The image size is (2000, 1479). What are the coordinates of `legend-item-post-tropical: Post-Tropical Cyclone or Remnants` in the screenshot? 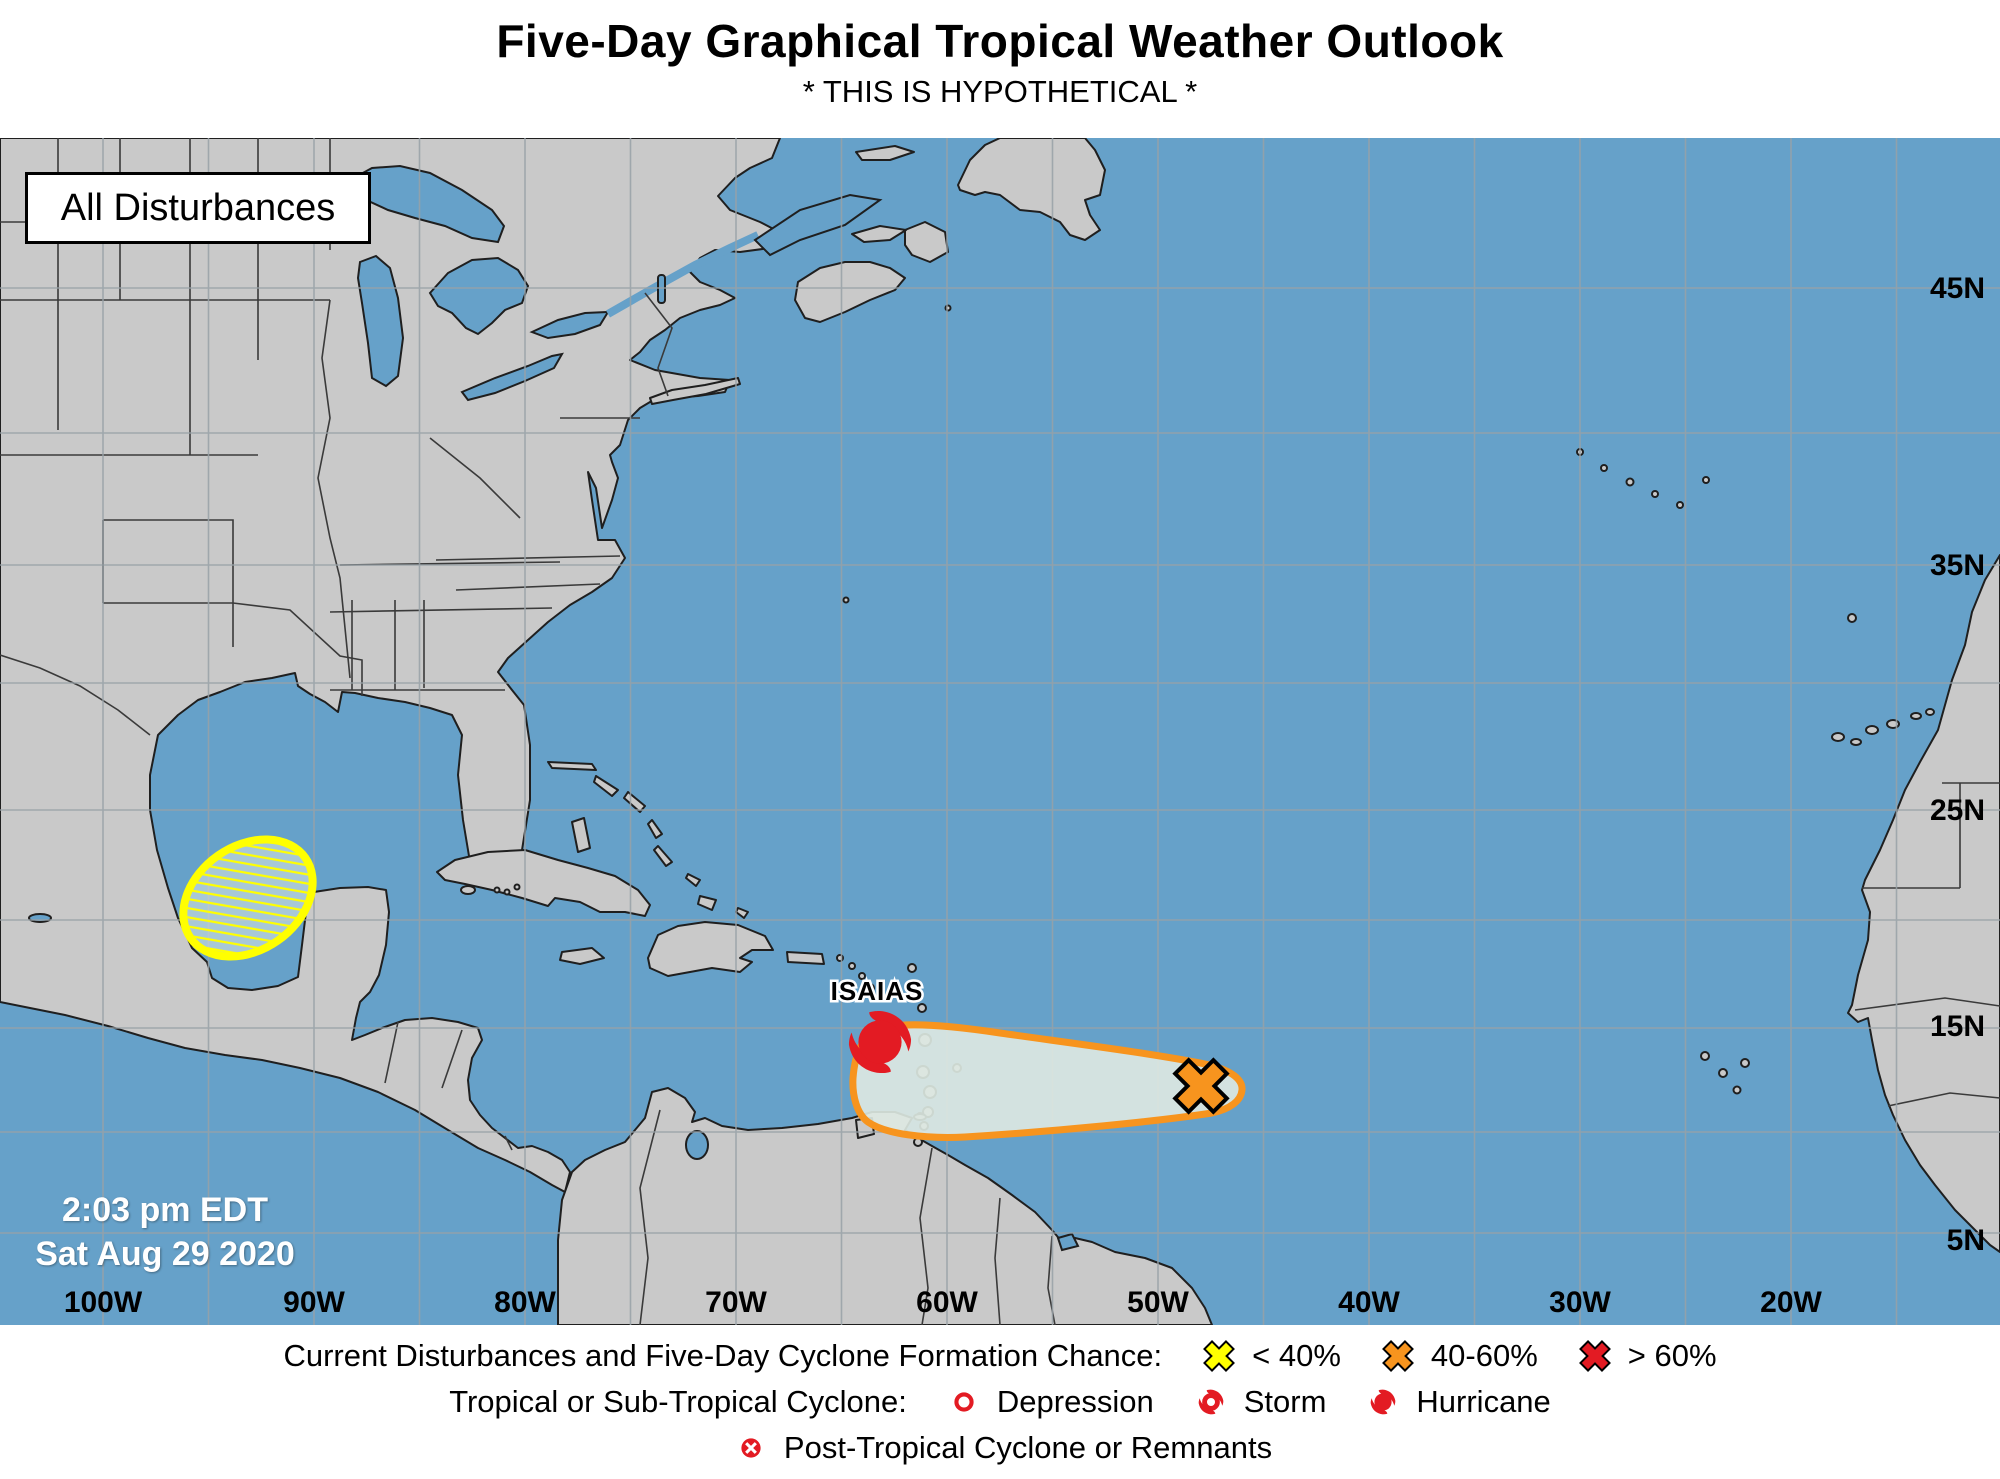 It's located at (1000, 1448).